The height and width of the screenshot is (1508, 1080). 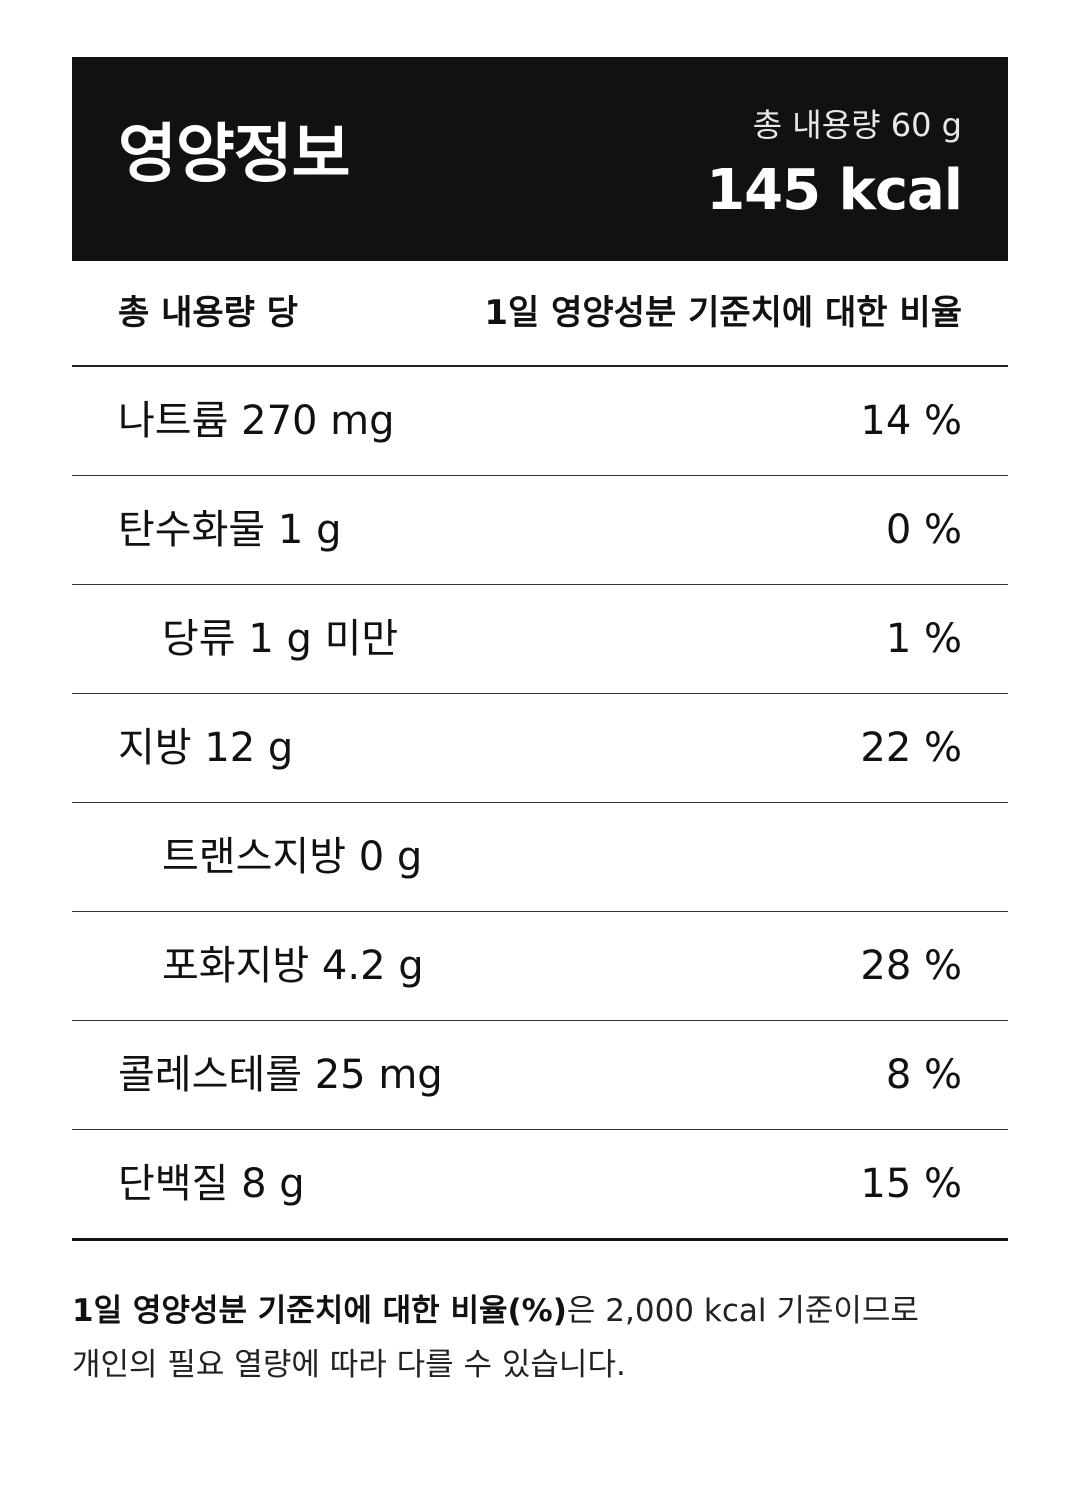 What do you see at coordinates (230, 530) in the screenshot?
I see `nutrient-name: 탄수화물 1 g` at bounding box center [230, 530].